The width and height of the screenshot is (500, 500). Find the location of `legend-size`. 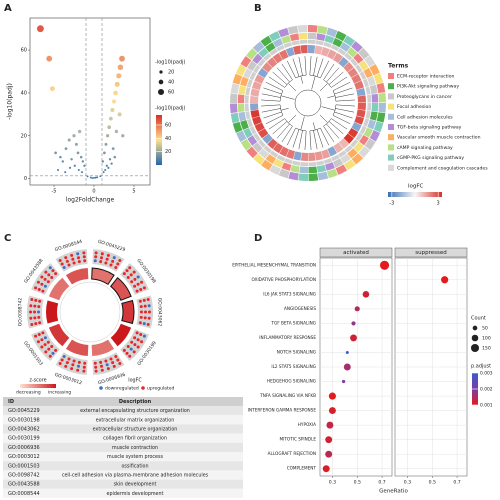

legend-size is located at coordinates (161, 92).